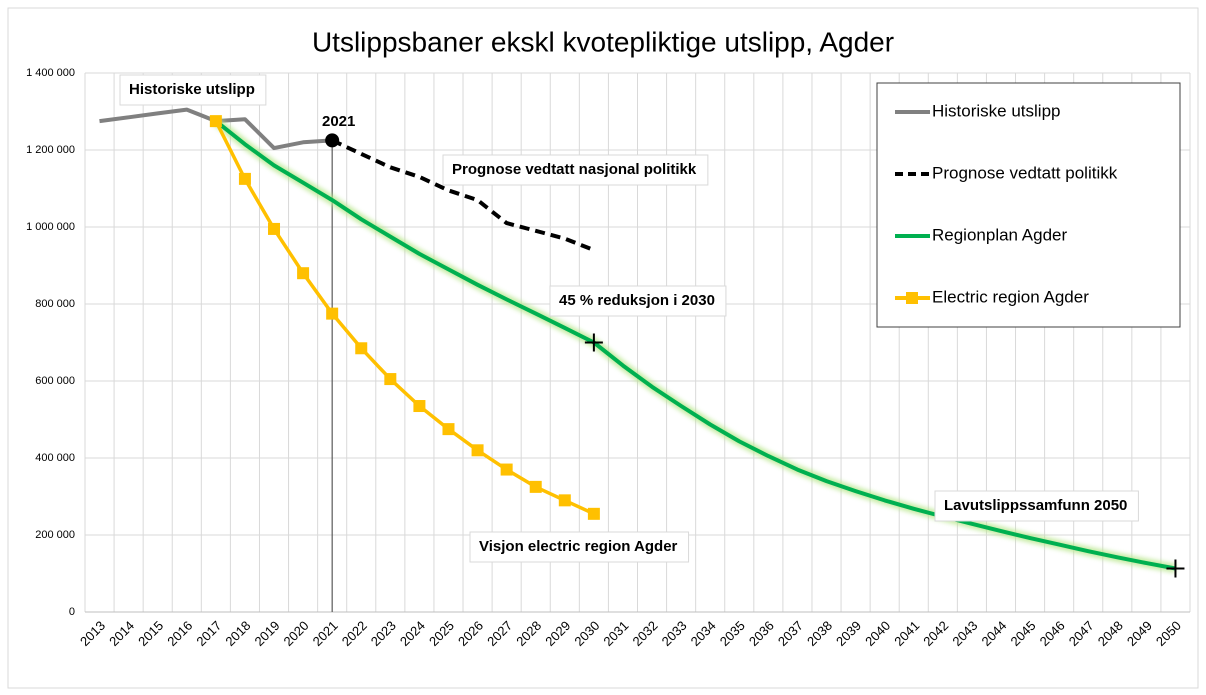 The image size is (1206, 695). What do you see at coordinates (912, 298) in the screenshot?
I see `legend-marker` at bounding box center [912, 298].